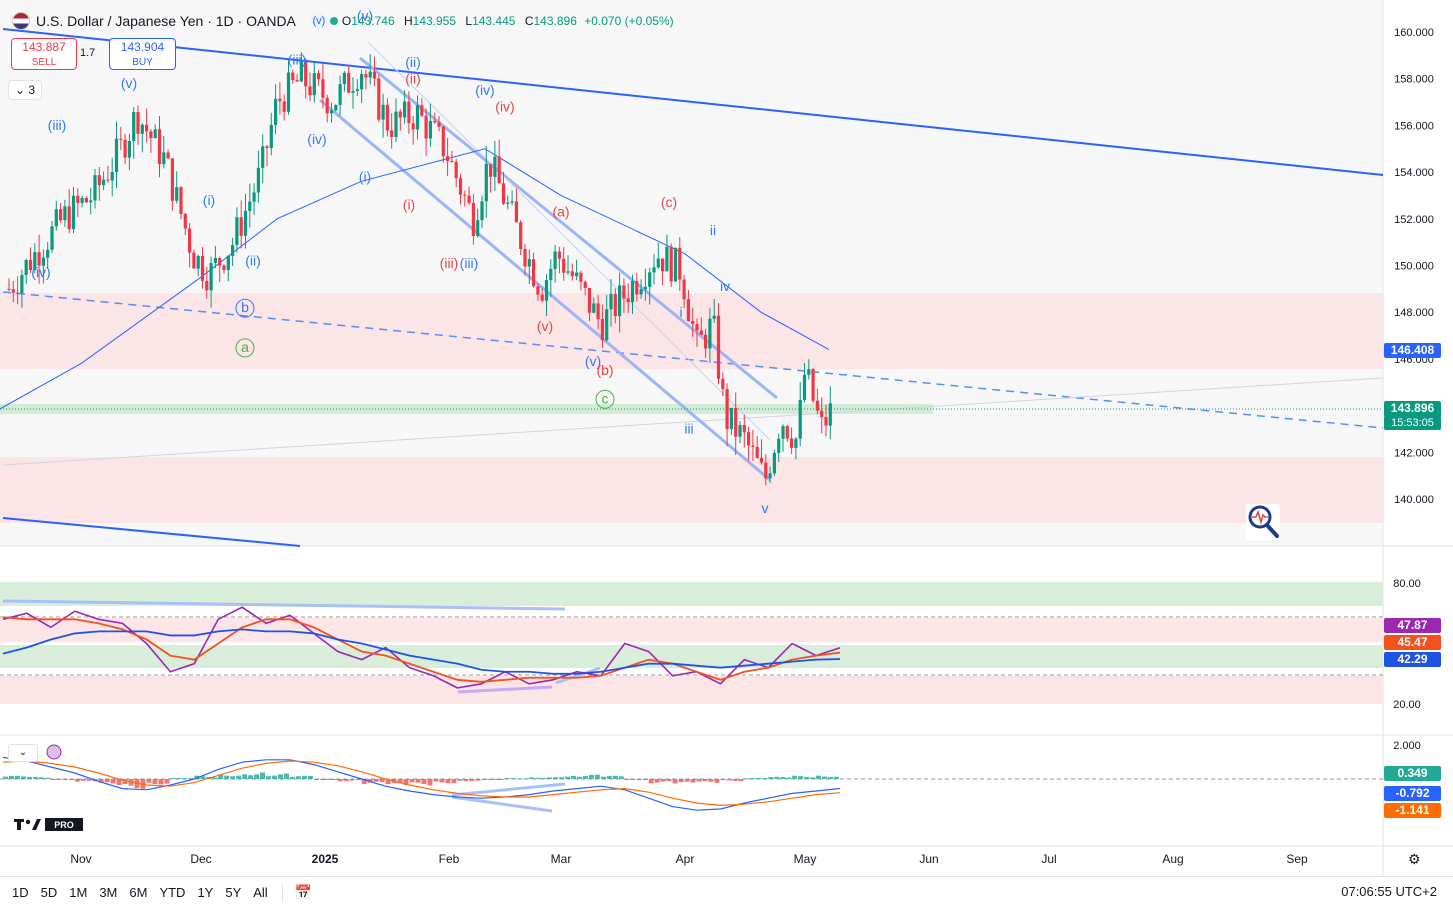 The image size is (1453, 908). Describe the element at coordinates (245, 307) in the screenshot. I see `wave-label: b` at that location.